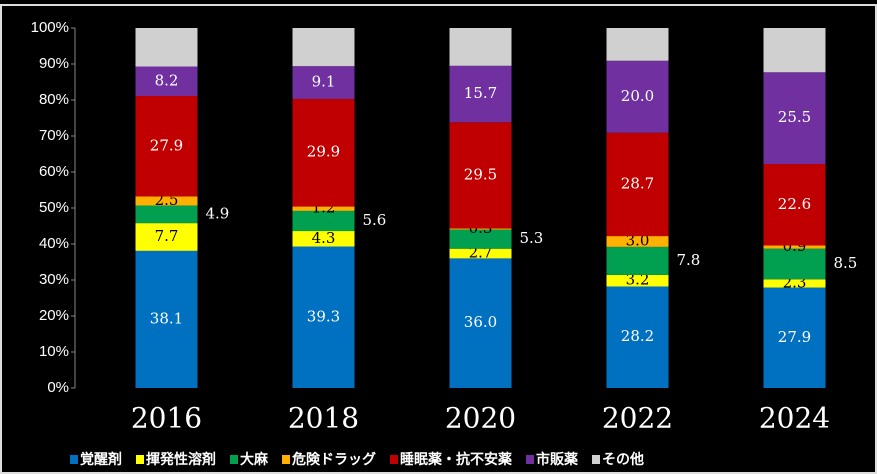  I want to click on data-label: 28.2, so click(637, 336).